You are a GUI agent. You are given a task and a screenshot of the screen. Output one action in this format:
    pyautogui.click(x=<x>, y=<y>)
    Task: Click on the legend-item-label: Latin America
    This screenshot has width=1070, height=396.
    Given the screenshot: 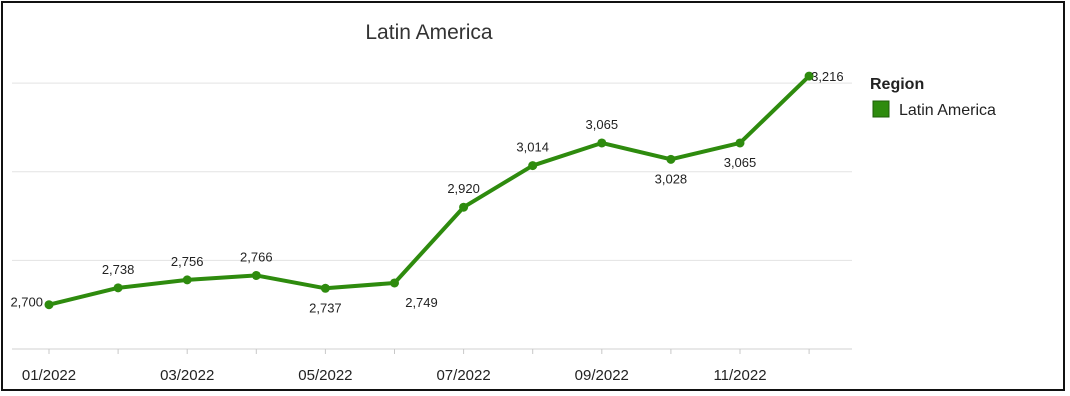 What is the action you would take?
    pyautogui.click(x=947, y=110)
    